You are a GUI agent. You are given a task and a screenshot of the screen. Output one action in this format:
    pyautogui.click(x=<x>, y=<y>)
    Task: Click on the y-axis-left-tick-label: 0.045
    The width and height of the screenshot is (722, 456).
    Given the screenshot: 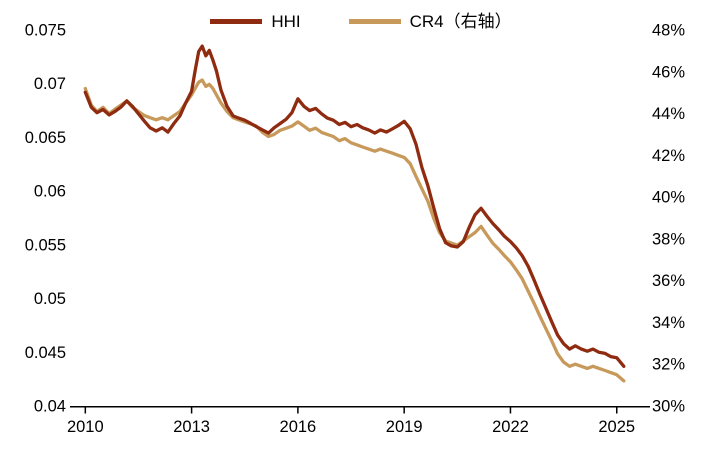 What is the action you would take?
    pyautogui.click(x=45, y=353)
    